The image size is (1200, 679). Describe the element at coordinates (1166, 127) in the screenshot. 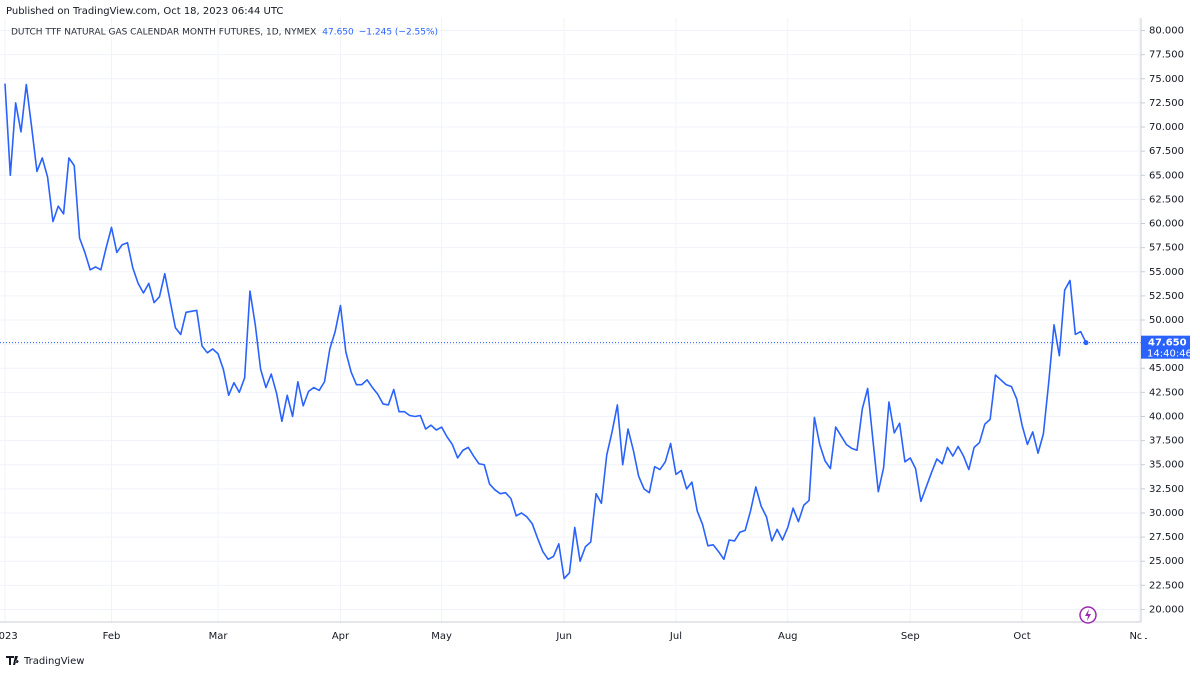

I see `y-tick-label: 70.000` at that location.